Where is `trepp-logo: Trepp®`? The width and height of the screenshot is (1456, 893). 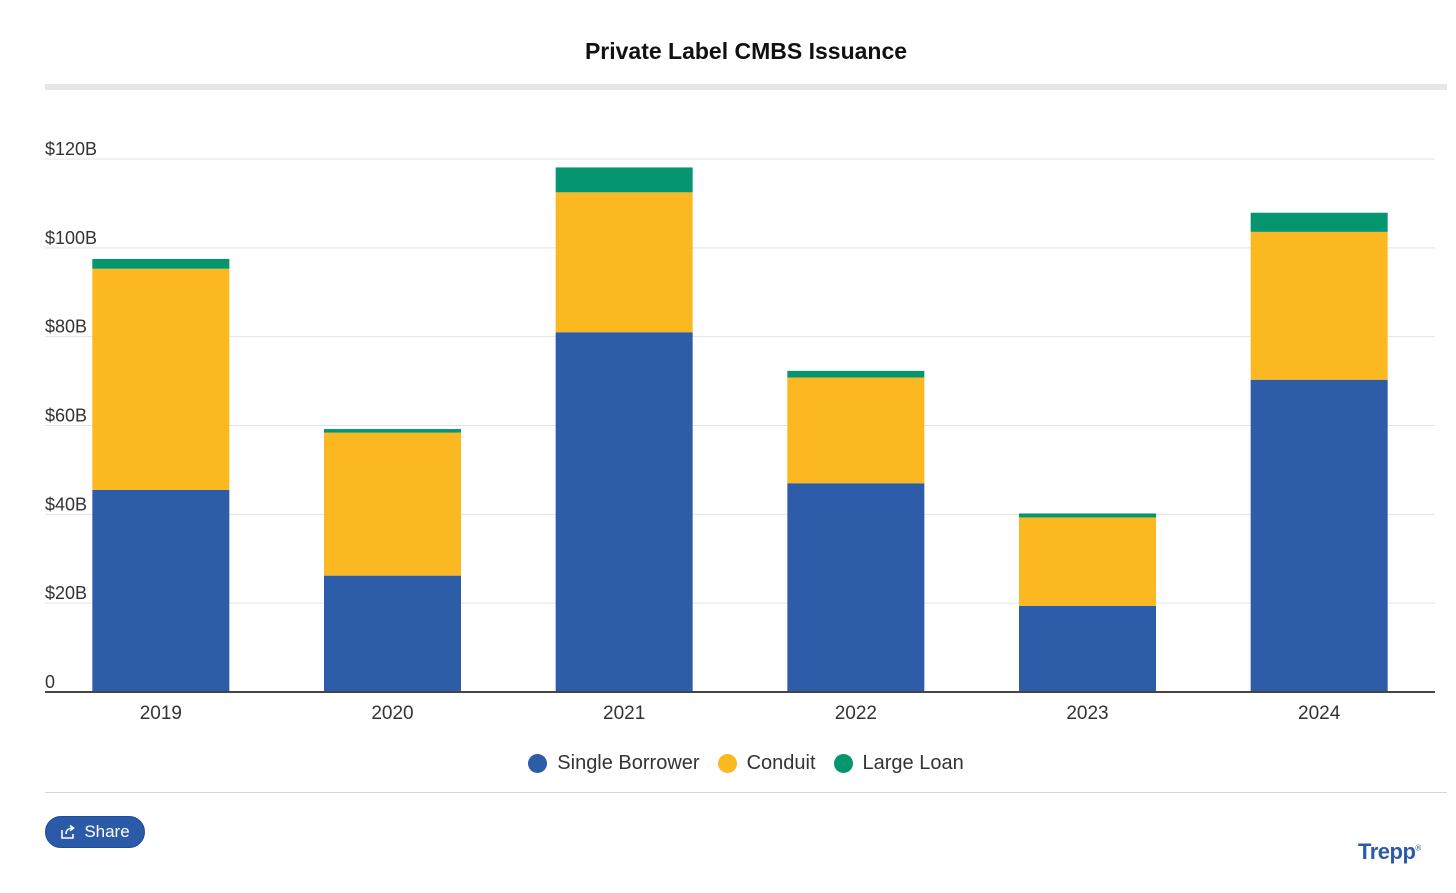 trepp-logo: Trepp® is located at coordinates (1389, 852).